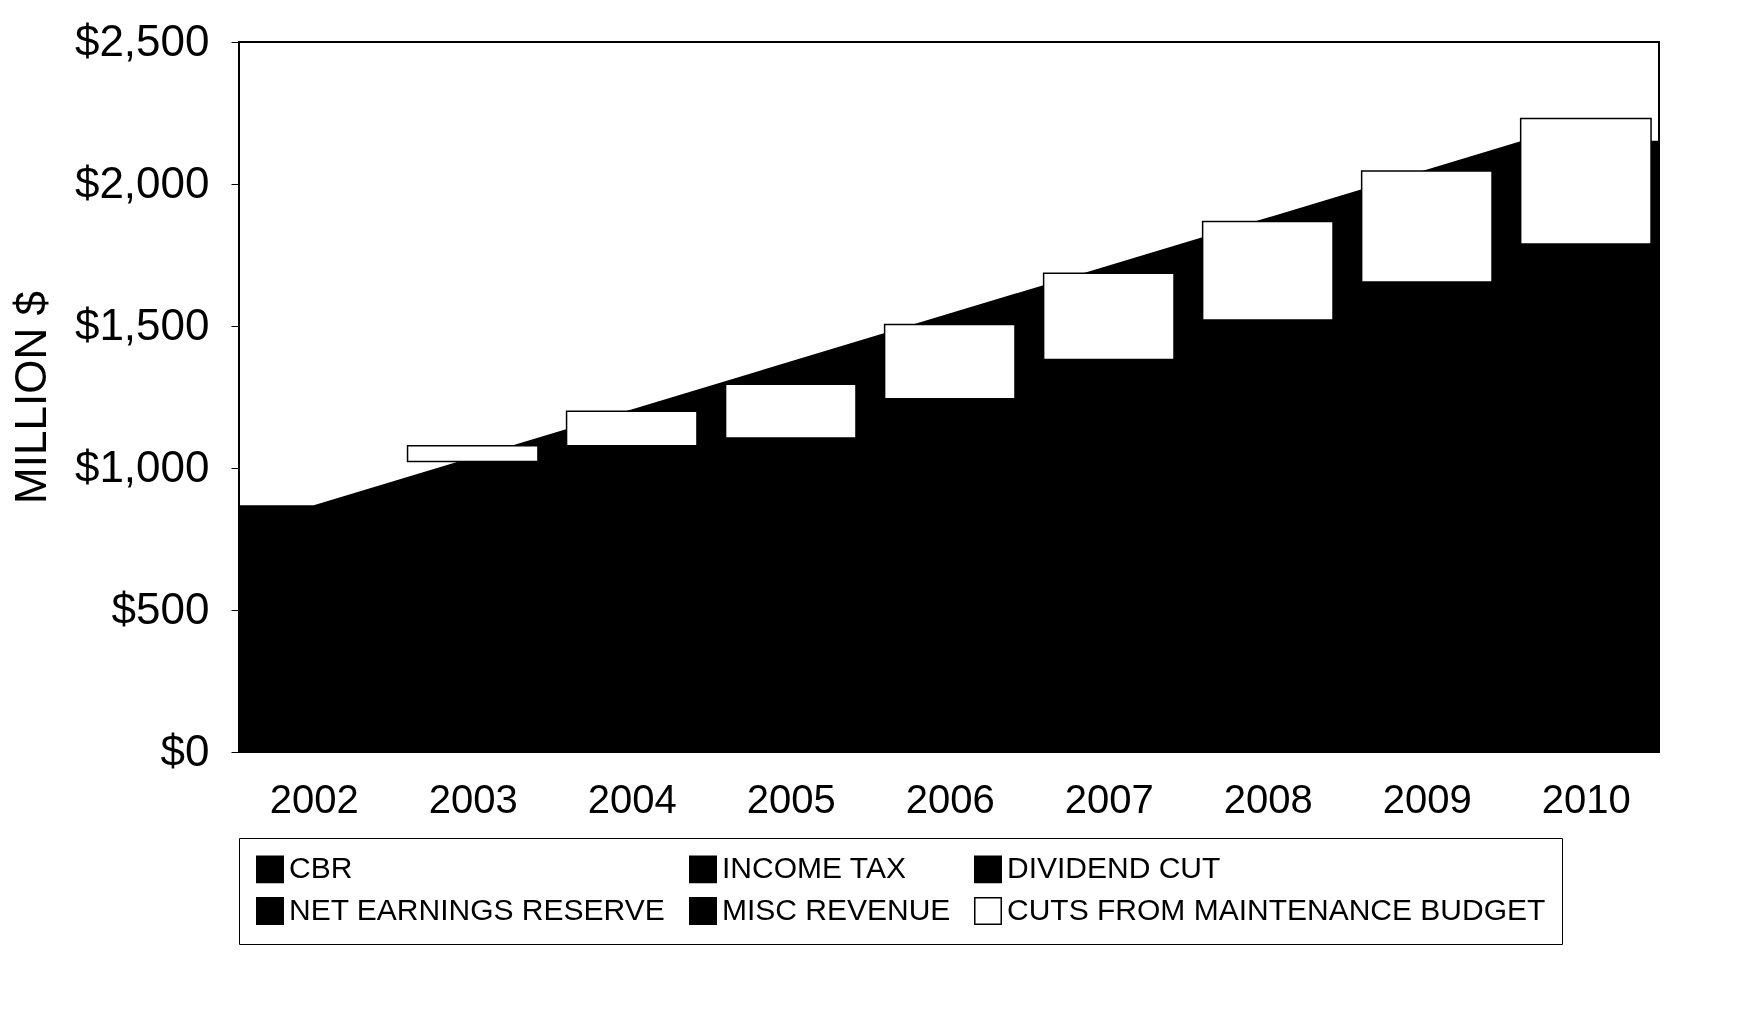 The height and width of the screenshot is (1020, 1763). I want to click on x-tick-label: 2006, so click(950, 798).